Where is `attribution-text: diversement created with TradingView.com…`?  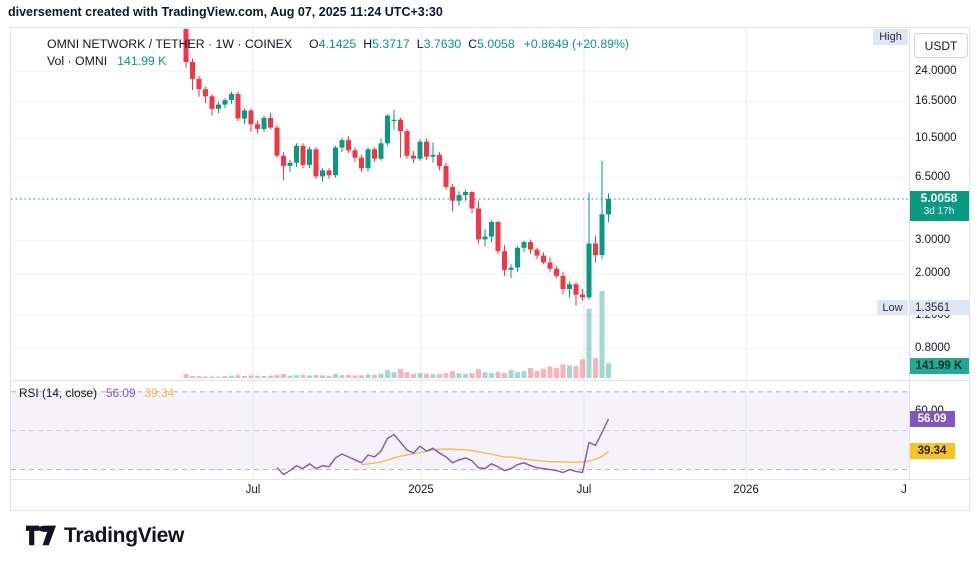
attribution-text: diversement created with TradingView.com… is located at coordinates (225, 12).